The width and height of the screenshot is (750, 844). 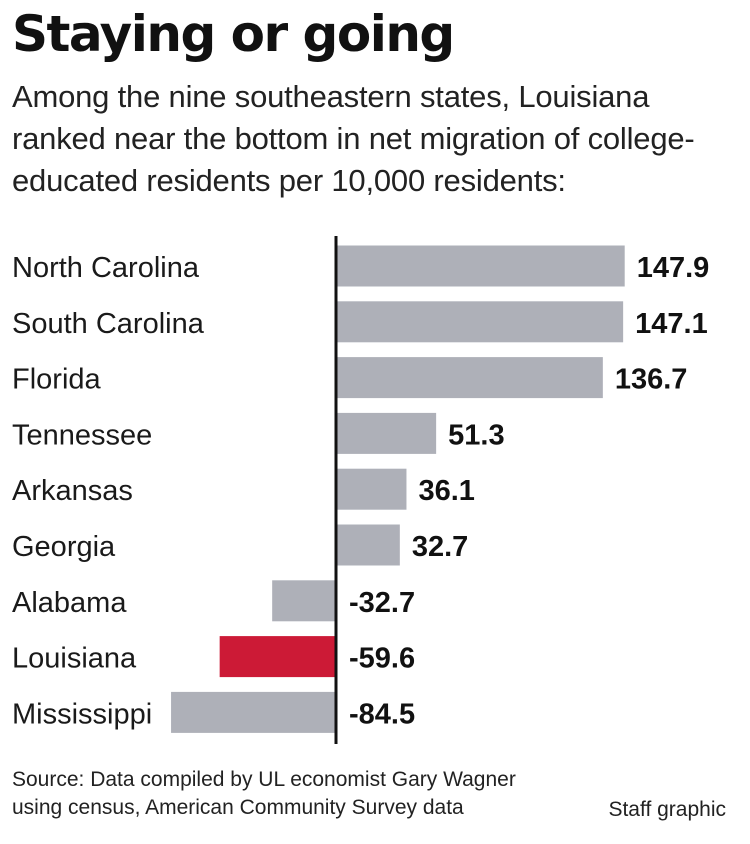 I want to click on category-label-georgia: Georgia, so click(x=64, y=547).